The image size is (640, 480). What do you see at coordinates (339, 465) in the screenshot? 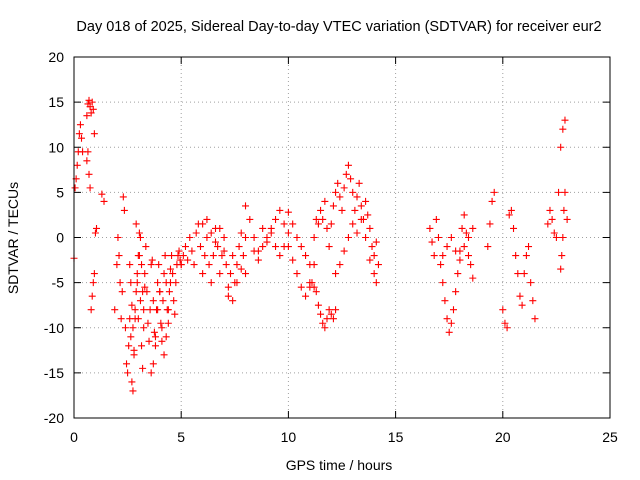
I see `x-axis-title: GPS time / hours` at bounding box center [339, 465].